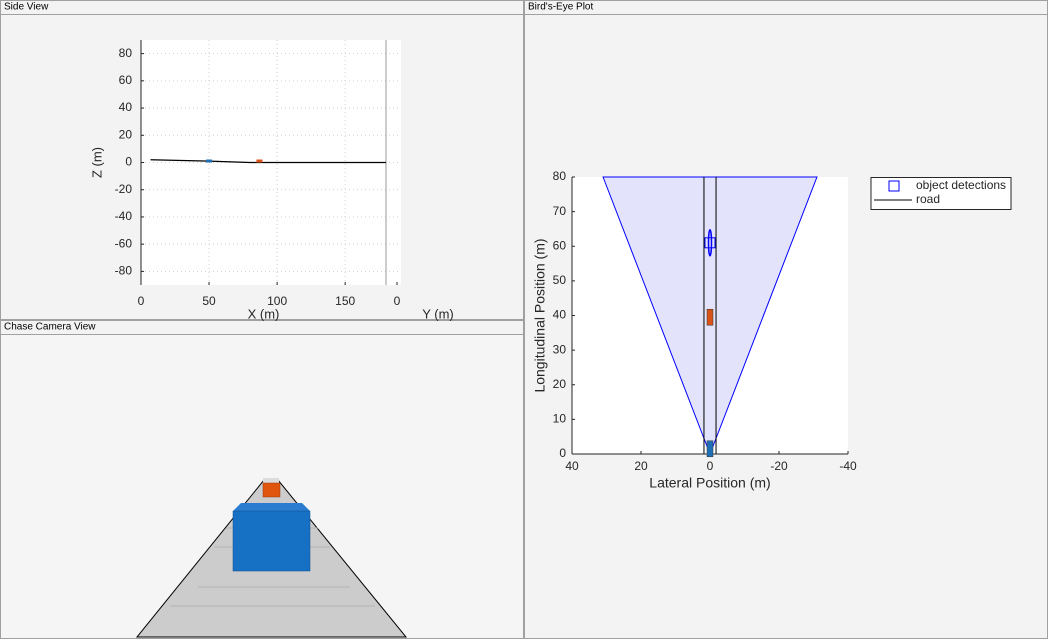  What do you see at coordinates (572, 466) in the screenshot?
I see `x-tick-label: 40` at bounding box center [572, 466].